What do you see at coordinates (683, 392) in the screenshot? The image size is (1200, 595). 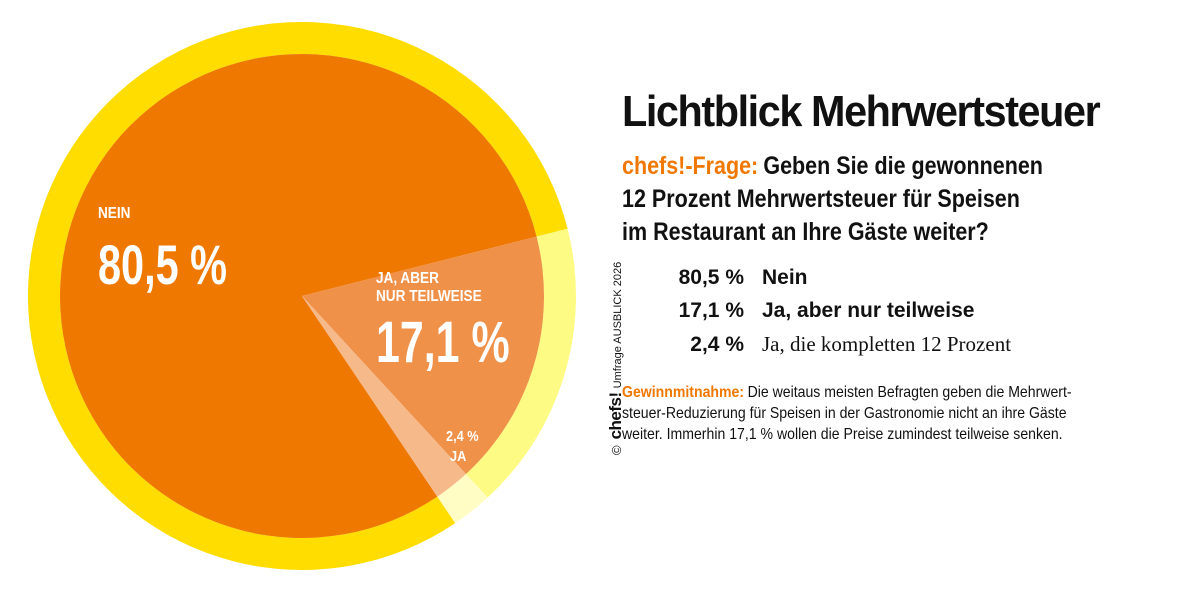 I see `note-label: Gewinnmitnahme:` at bounding box center [683, 392].